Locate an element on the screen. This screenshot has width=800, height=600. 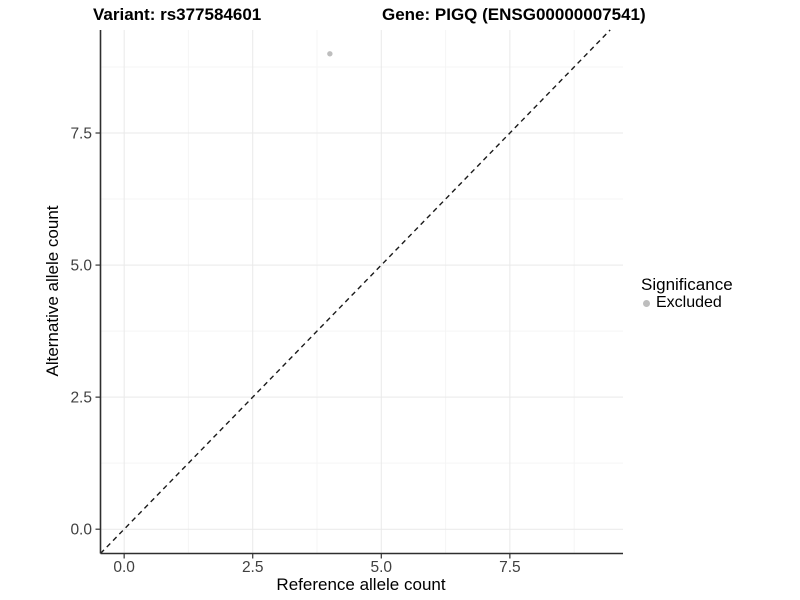
plot-title-gene: Gene: PIGQ (ENSG00000007541) is located at coordinates (514, 14).